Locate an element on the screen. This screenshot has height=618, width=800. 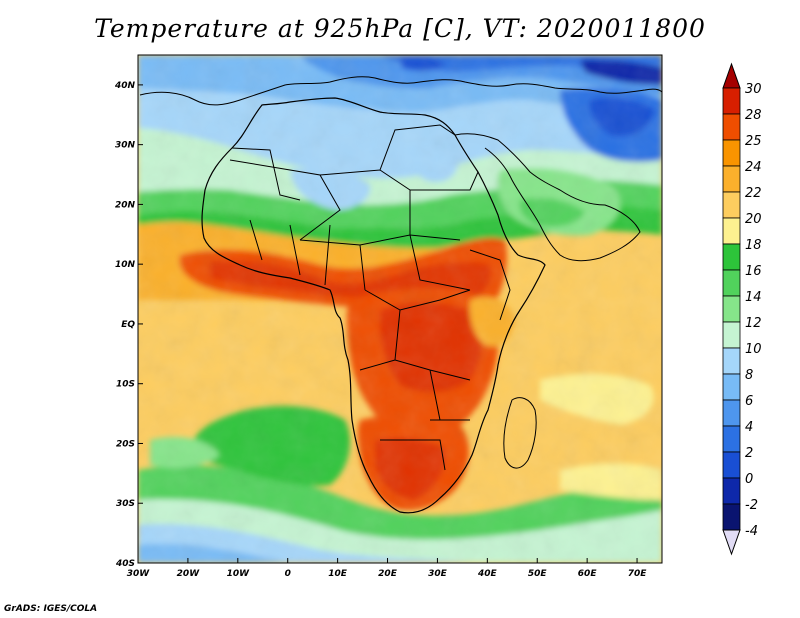
y-axis-ticks: 40N 30N 20N 10N EQ 10S 20S 30S 40S is located at coordinates (128, 325).